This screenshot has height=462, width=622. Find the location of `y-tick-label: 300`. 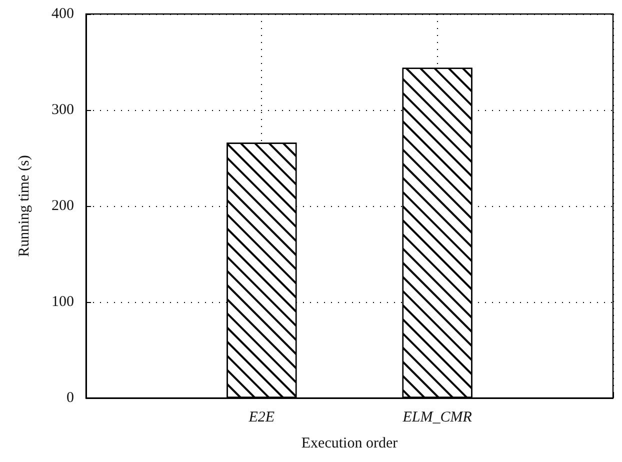

y-tick-label: 300 is located at coordinates (63, 110).